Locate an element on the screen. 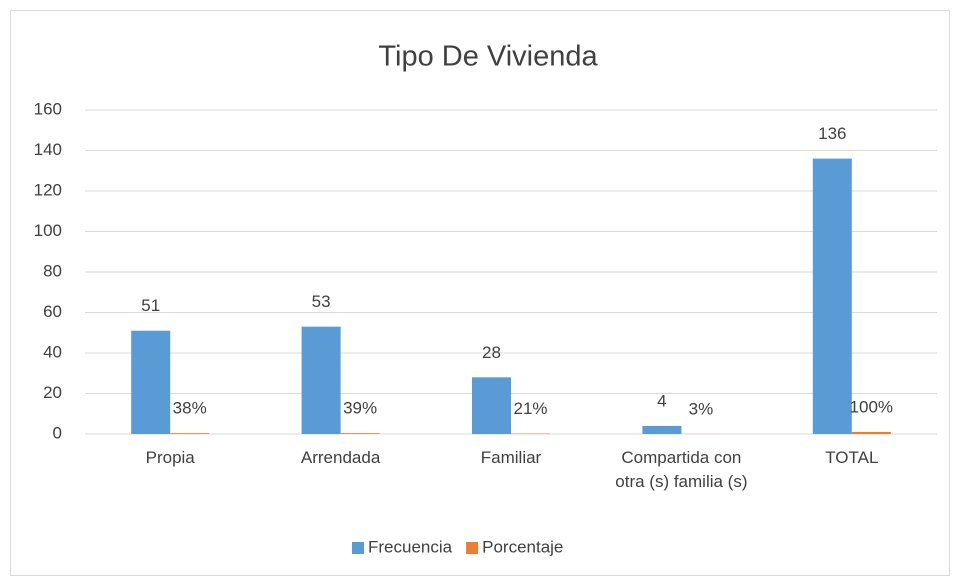  data-label: 136 is located at coordinates (832, 133).